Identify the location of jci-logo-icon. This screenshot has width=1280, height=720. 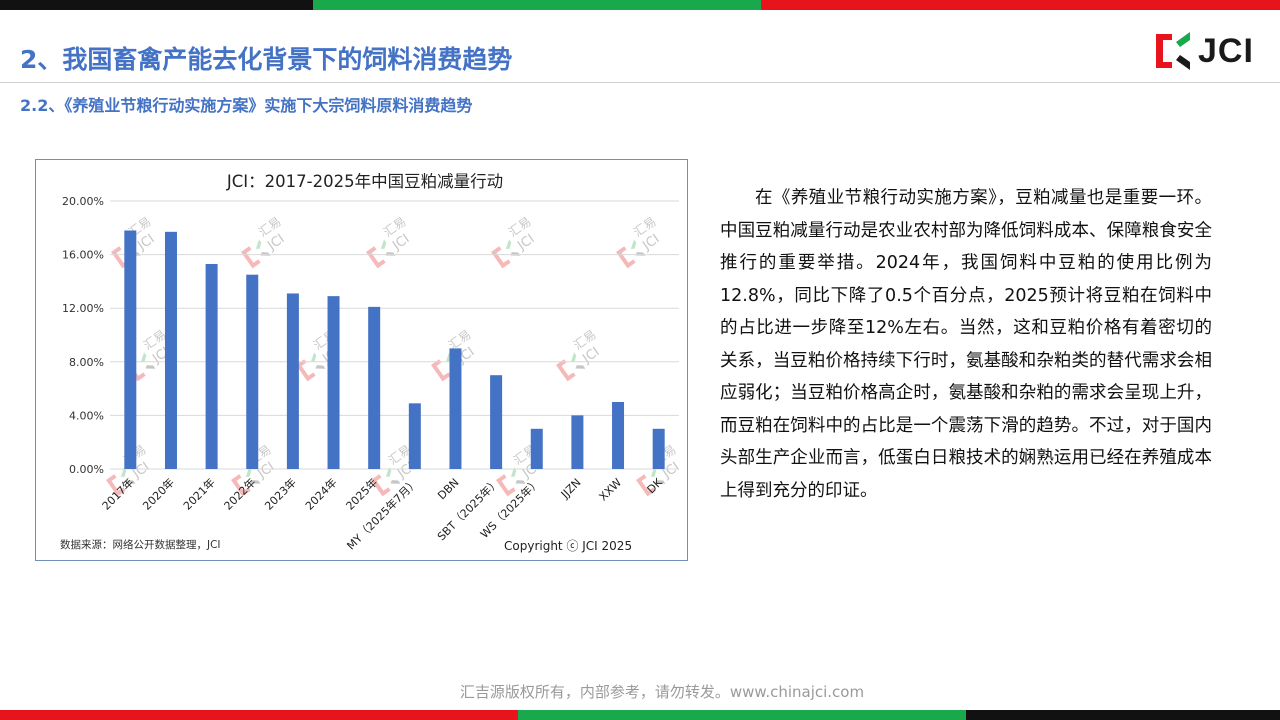
(1173, 51).